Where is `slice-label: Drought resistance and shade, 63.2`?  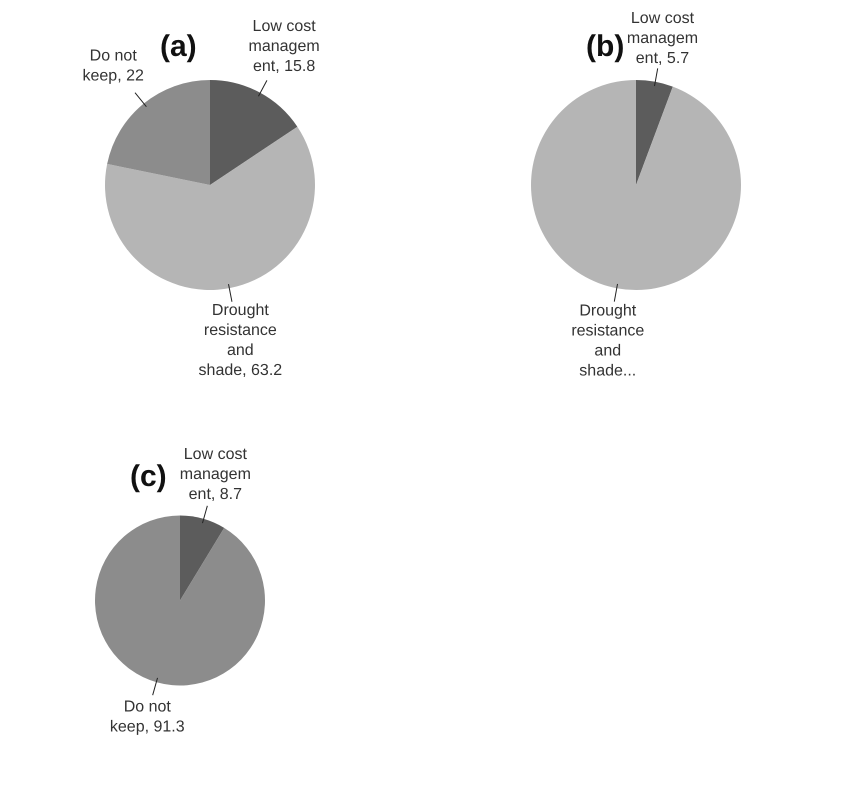 slice-label: Drought resistance and shade, 63.2 is located at coordinates (240, 340).